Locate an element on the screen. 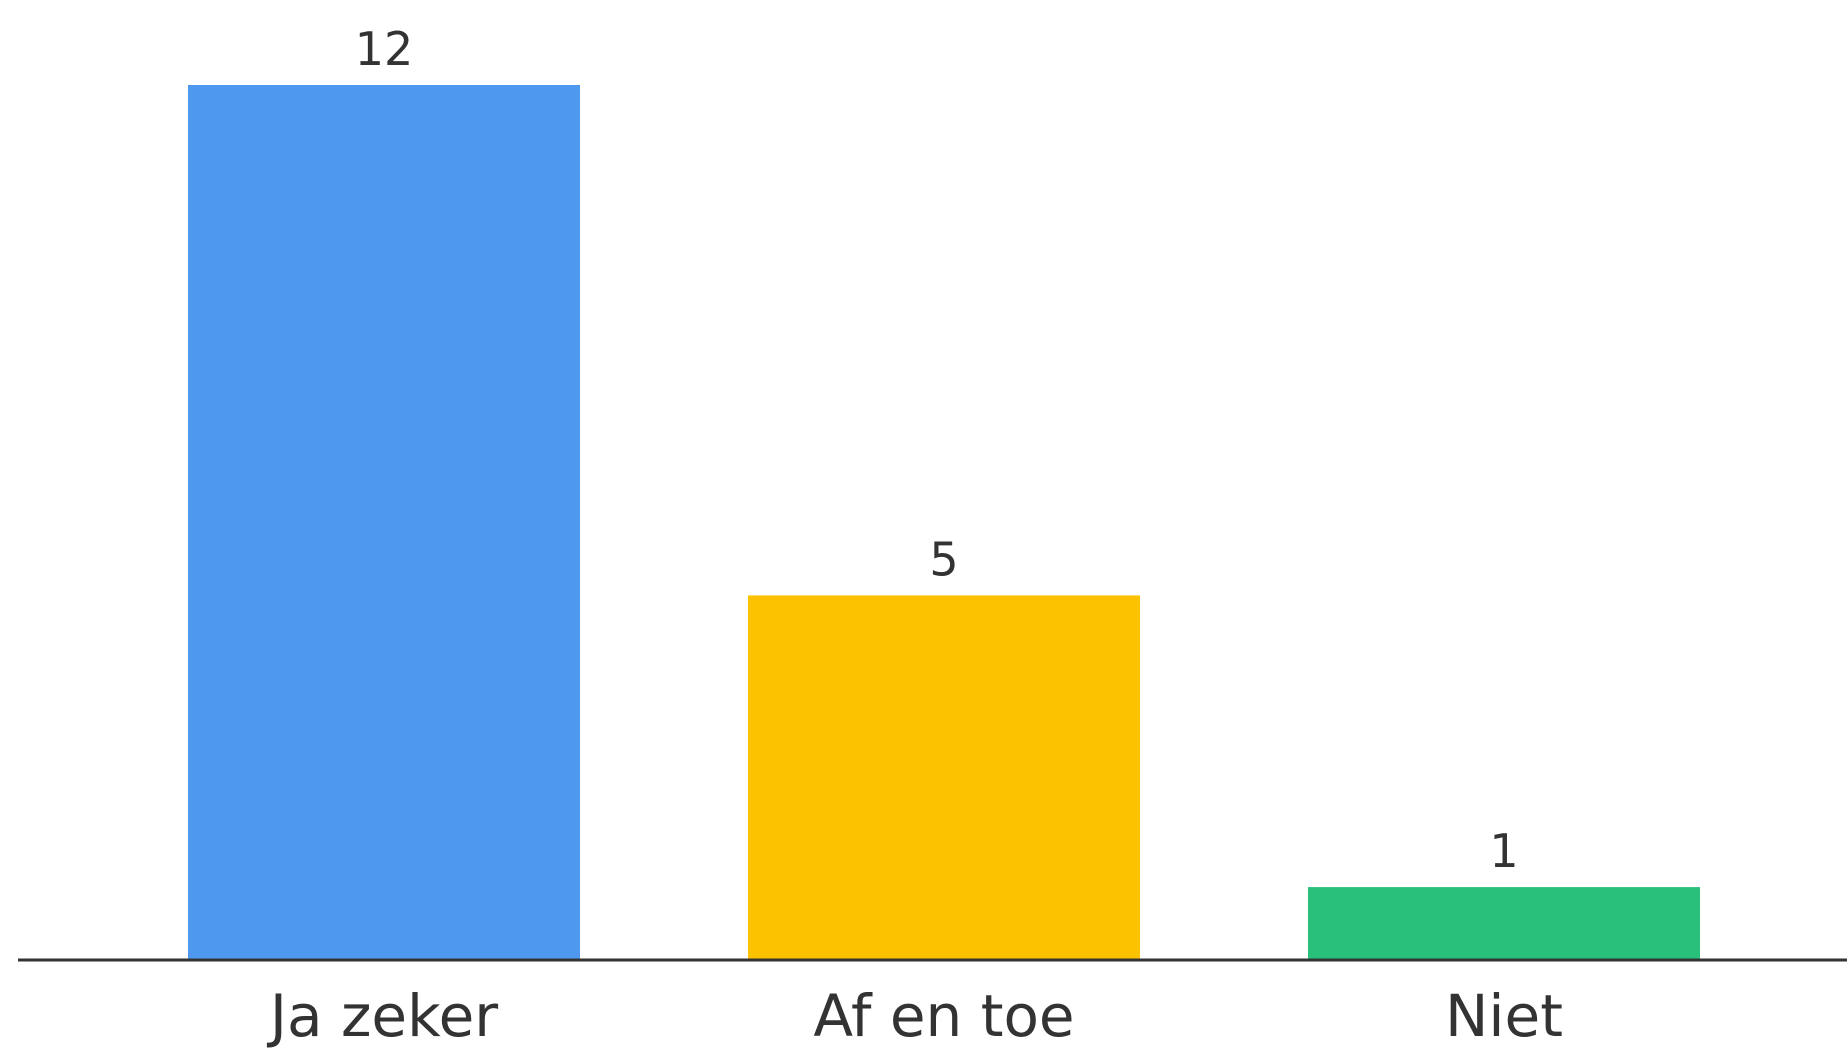  x-tick-label: Ja zeker is located at coordinates (382, 1015).